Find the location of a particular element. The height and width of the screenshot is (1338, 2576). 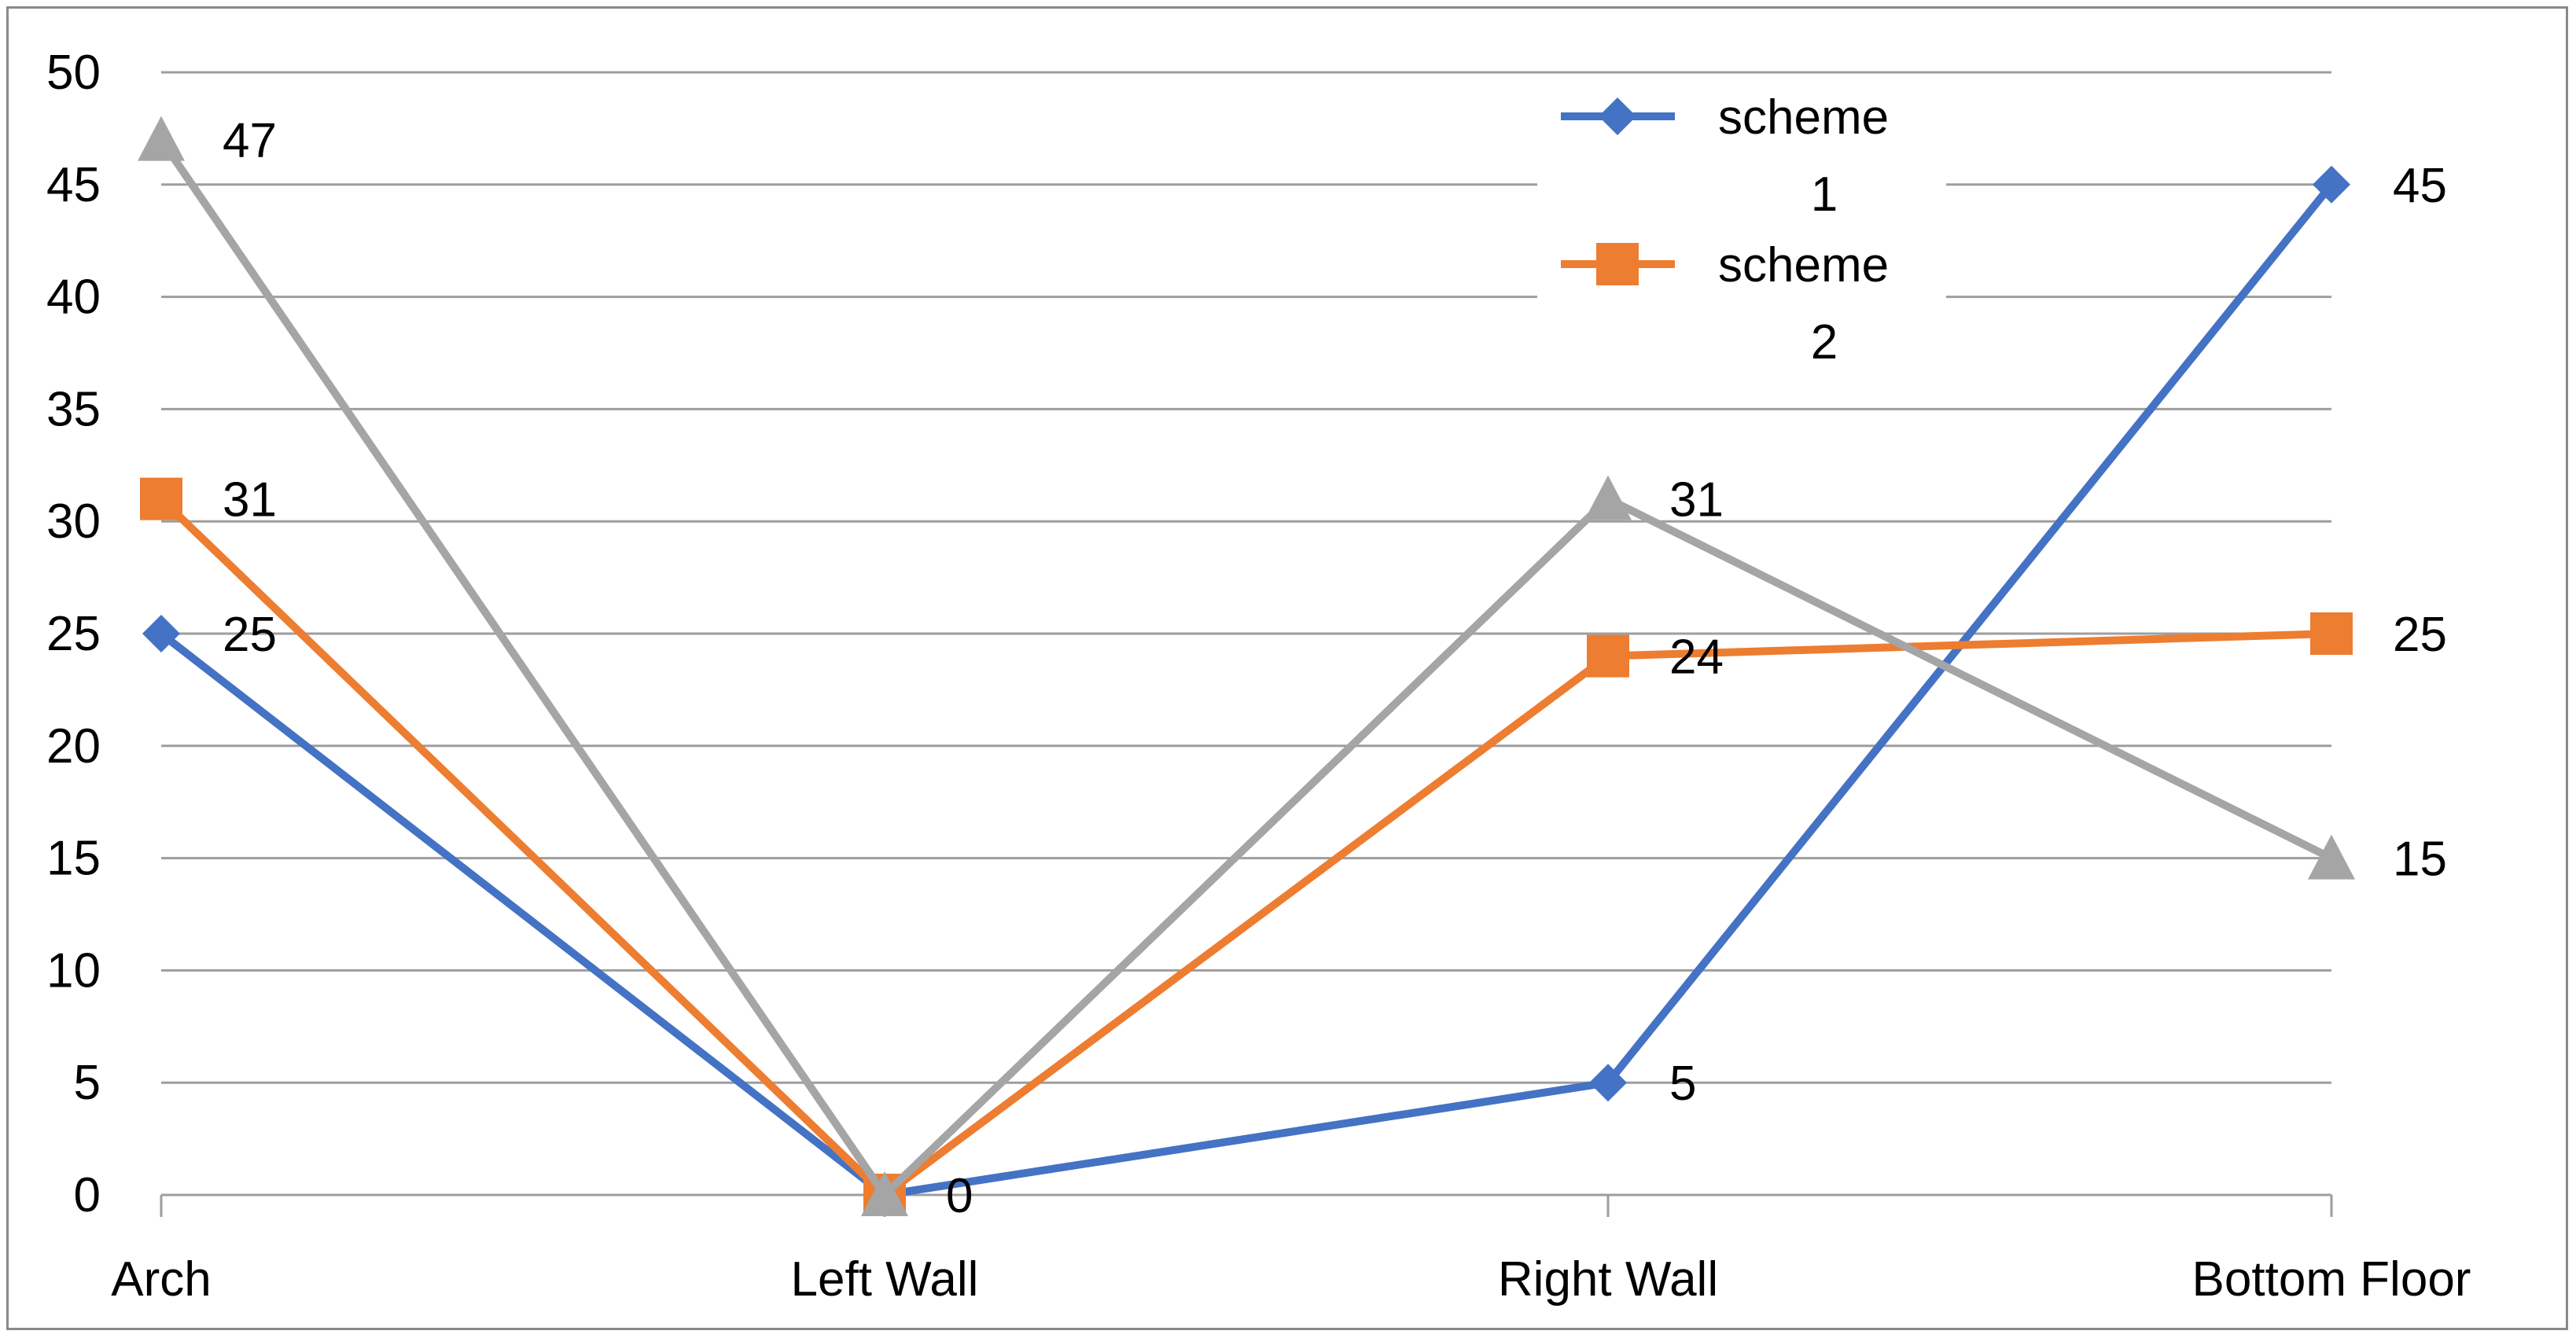

y-tick-label: 5 is located at coordinates (87, 1083).